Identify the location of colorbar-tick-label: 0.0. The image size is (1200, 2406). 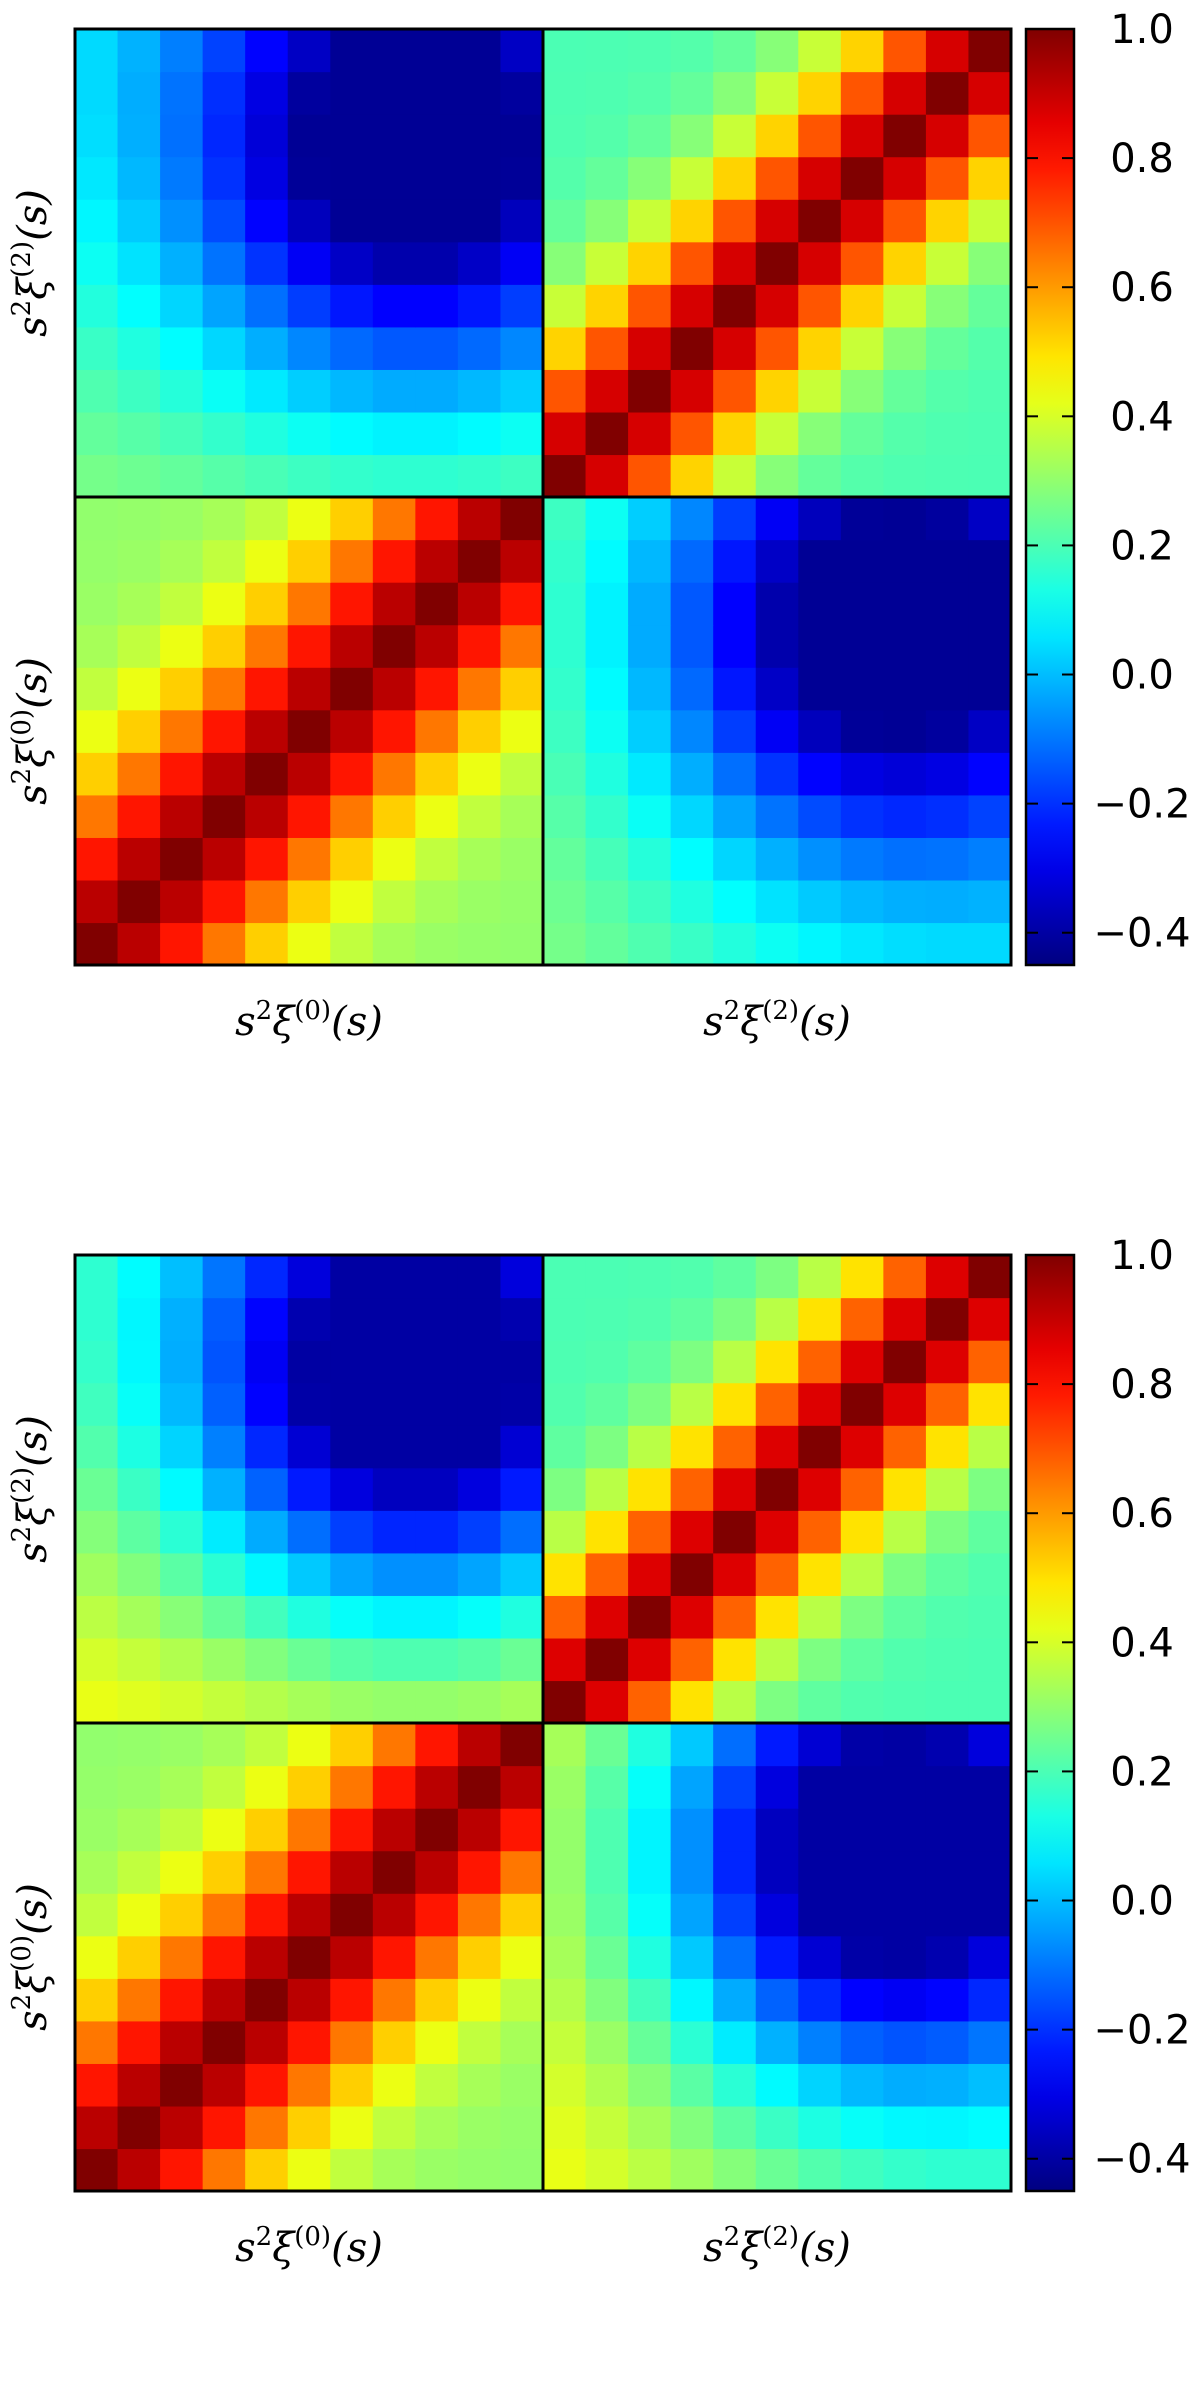
(1142, 676).